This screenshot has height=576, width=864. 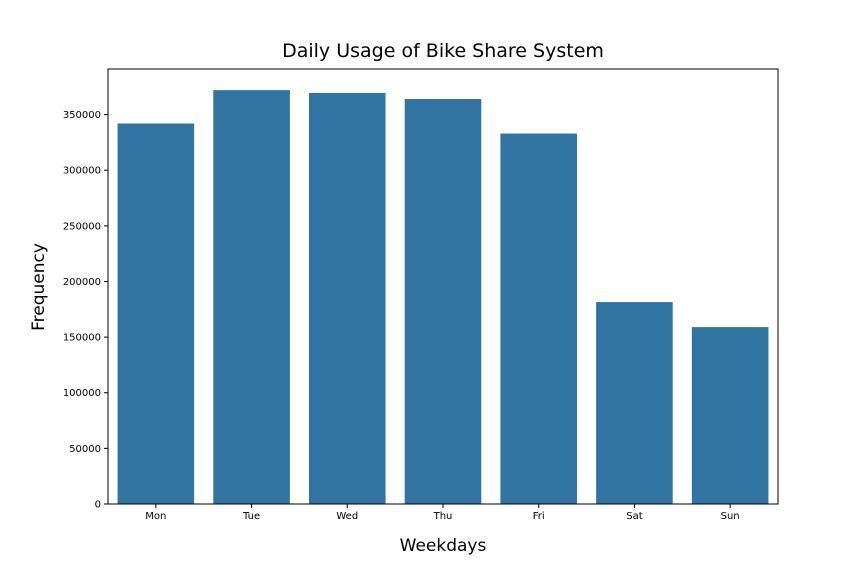 I want to click on bar-sat, so click(x=634, y=403).